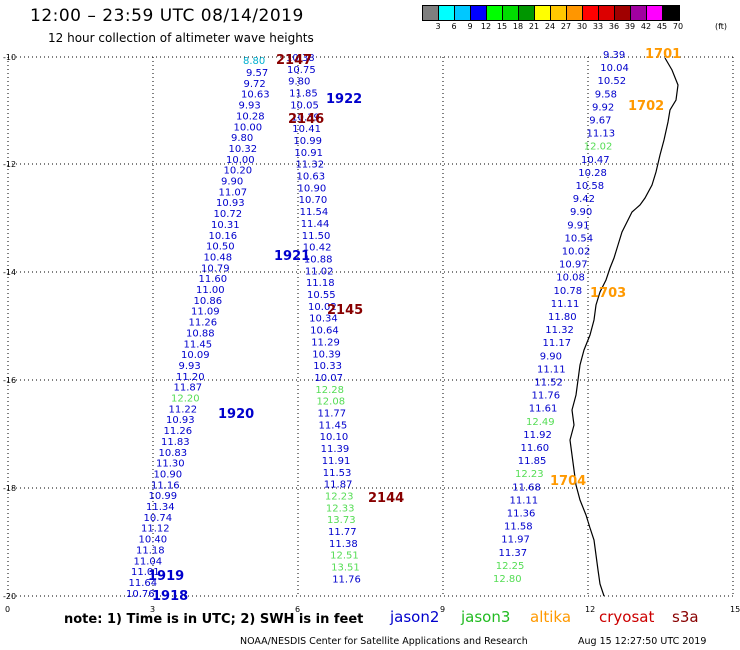  Describe the element at coordinates (642, 641) in the screenshot. I see `timestamp-text: Aug 15 12:27:50 UTC 2019` at that location.